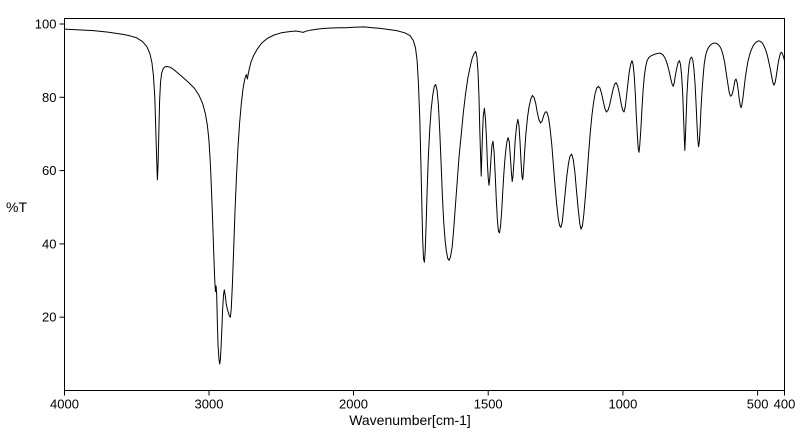 This screenshot has height=441, width=800. I want to click on y-tick-label: 20, so click(49, 317).